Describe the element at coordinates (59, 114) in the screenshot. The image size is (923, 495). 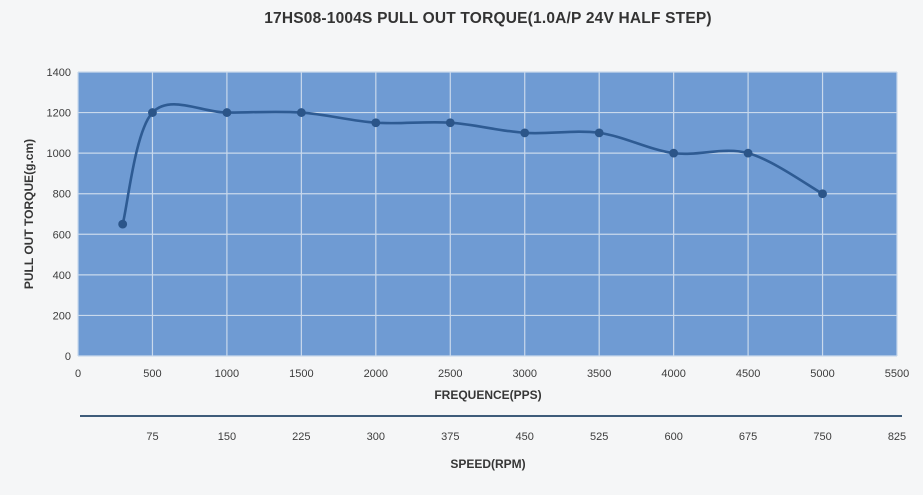
I see `y-tick-label: 1200` at that location.